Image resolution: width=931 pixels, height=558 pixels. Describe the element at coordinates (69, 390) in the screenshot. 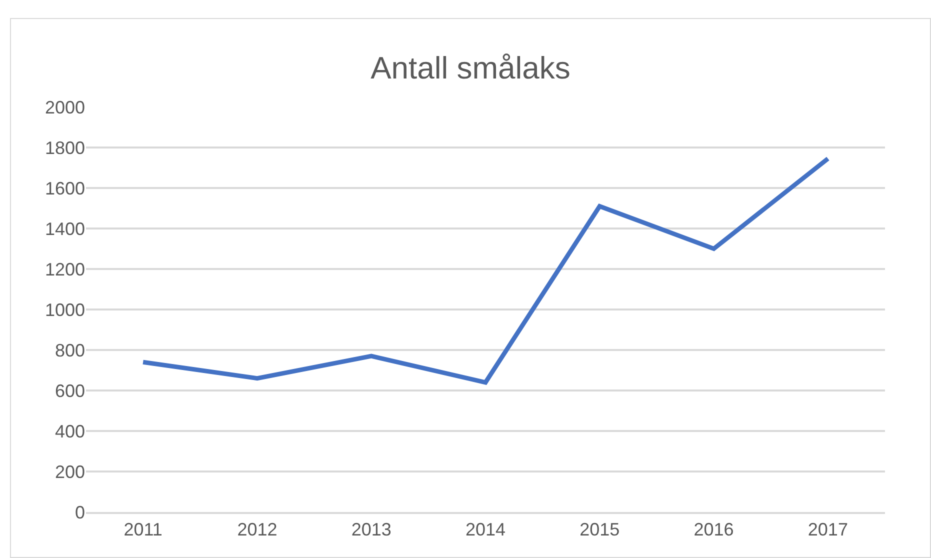

I see `y-tick-label: 600` at that location.